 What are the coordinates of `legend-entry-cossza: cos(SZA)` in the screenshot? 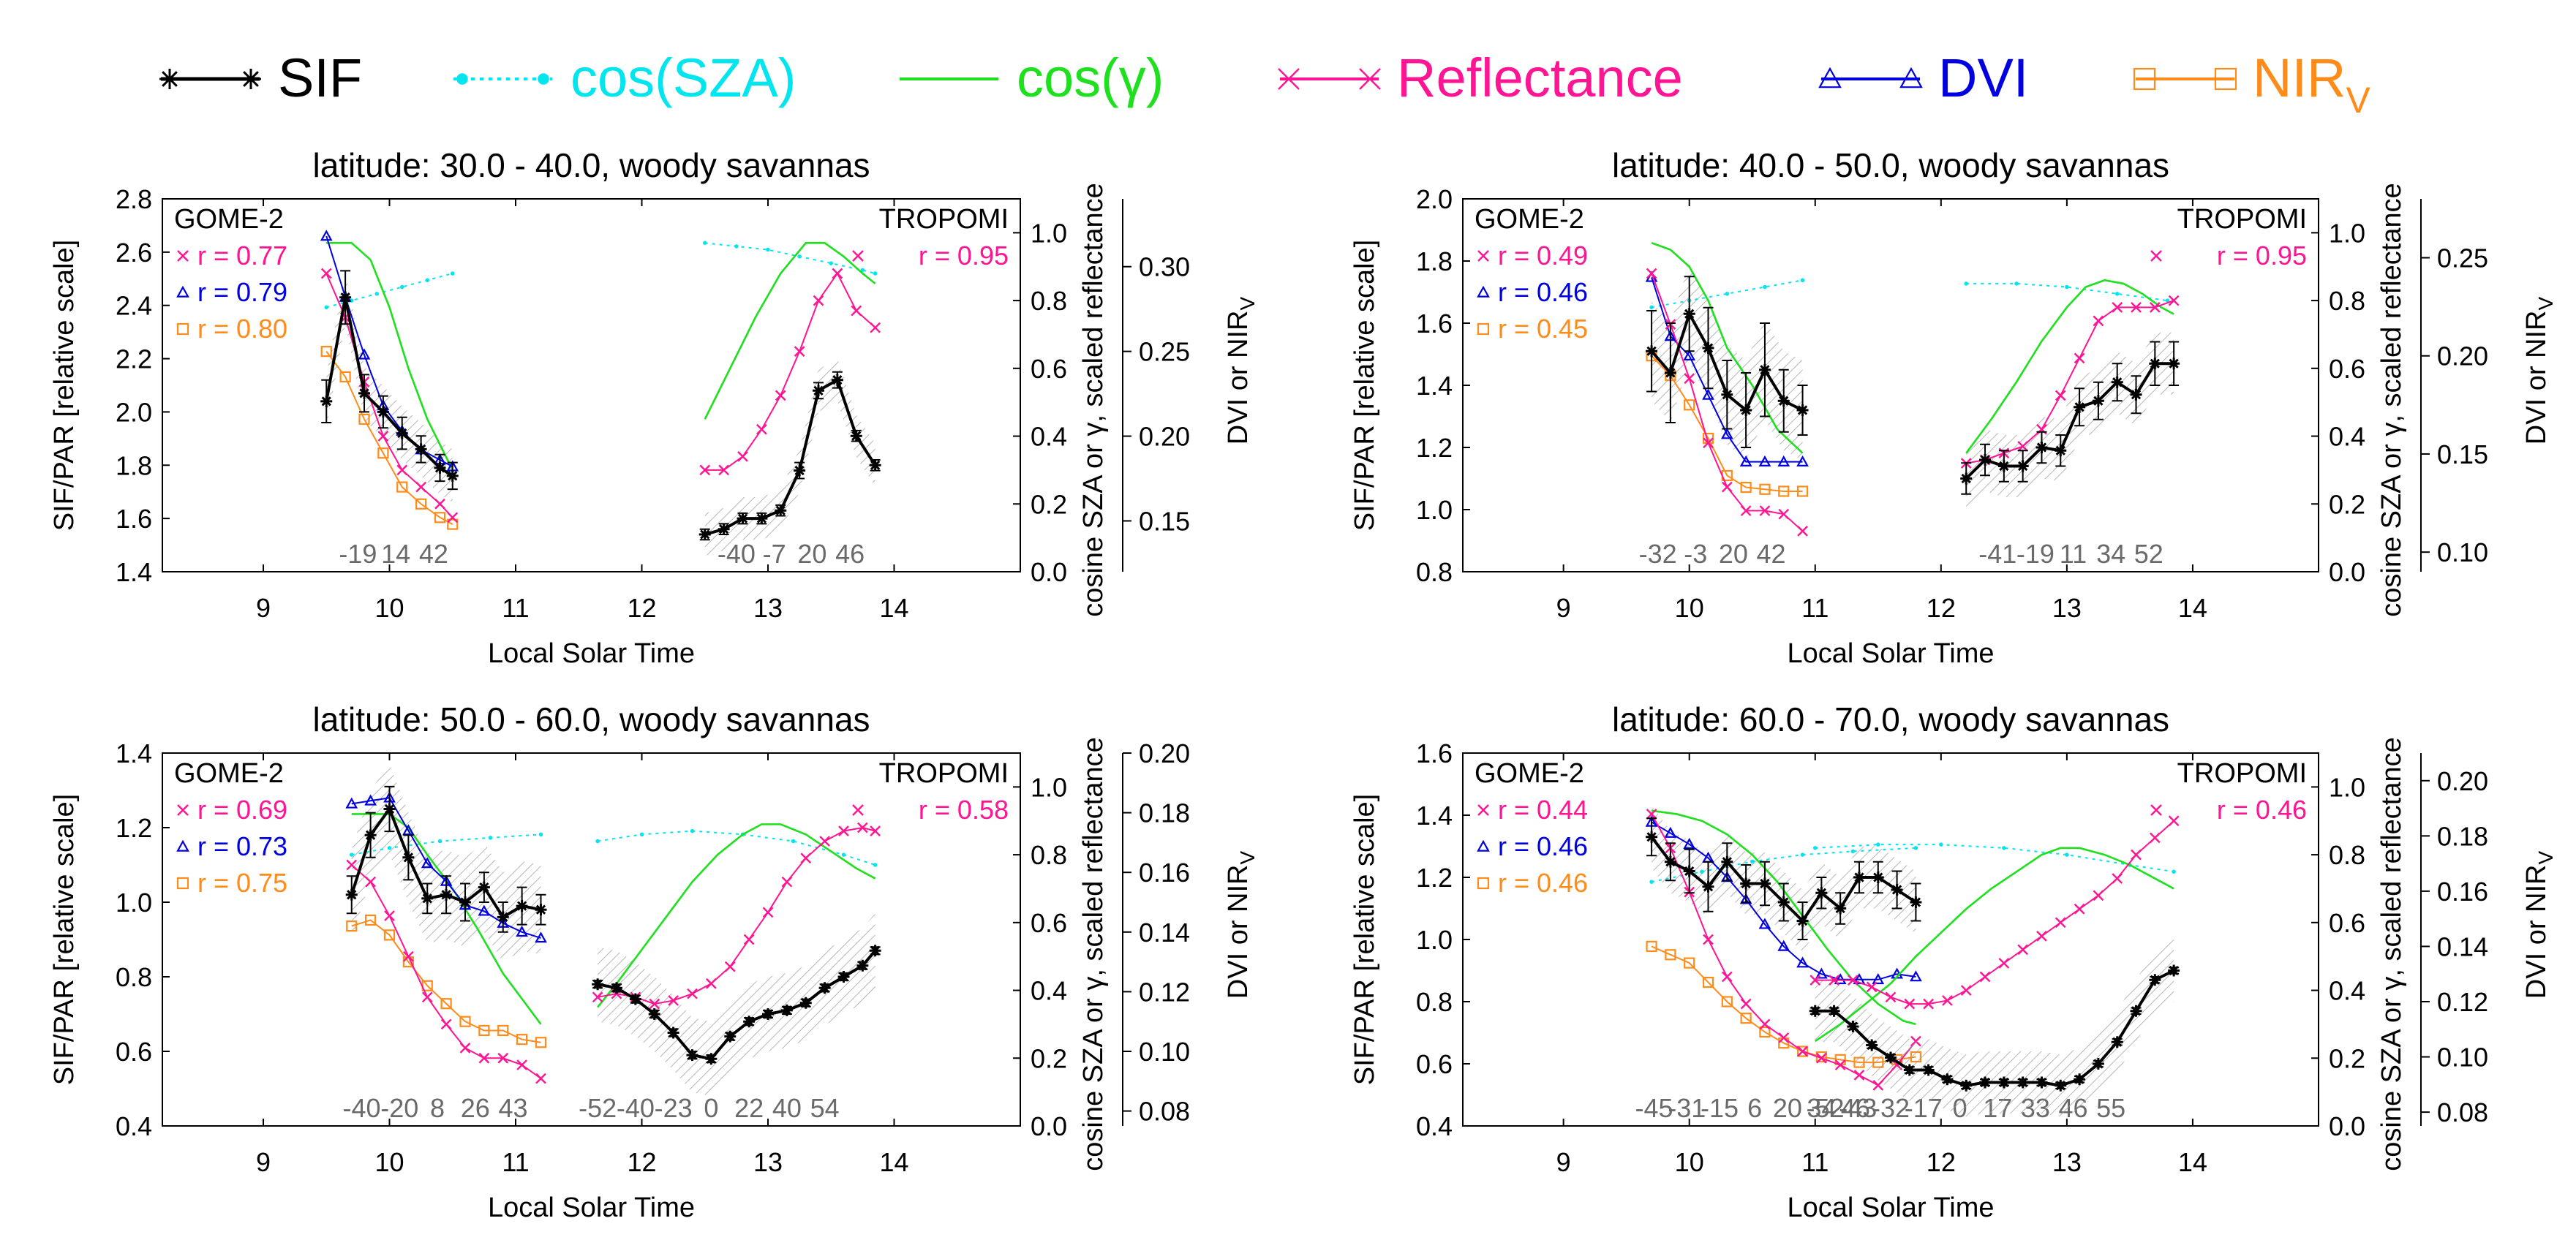 It's located at (624, 78).